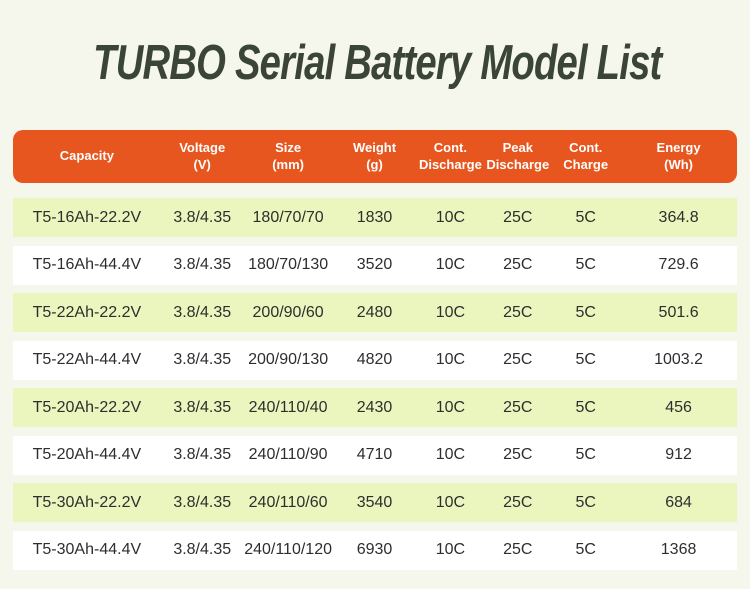 The height and width of the screenshot is (589, 750). I want to click on cell-energy: 501.6, so click(678, 312).